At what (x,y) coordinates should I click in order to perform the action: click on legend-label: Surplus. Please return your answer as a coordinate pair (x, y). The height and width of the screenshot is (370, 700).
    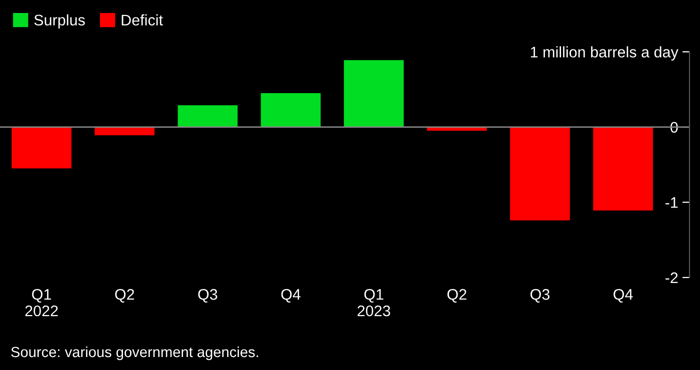
    Looking at the image, I should click on (59, 21).